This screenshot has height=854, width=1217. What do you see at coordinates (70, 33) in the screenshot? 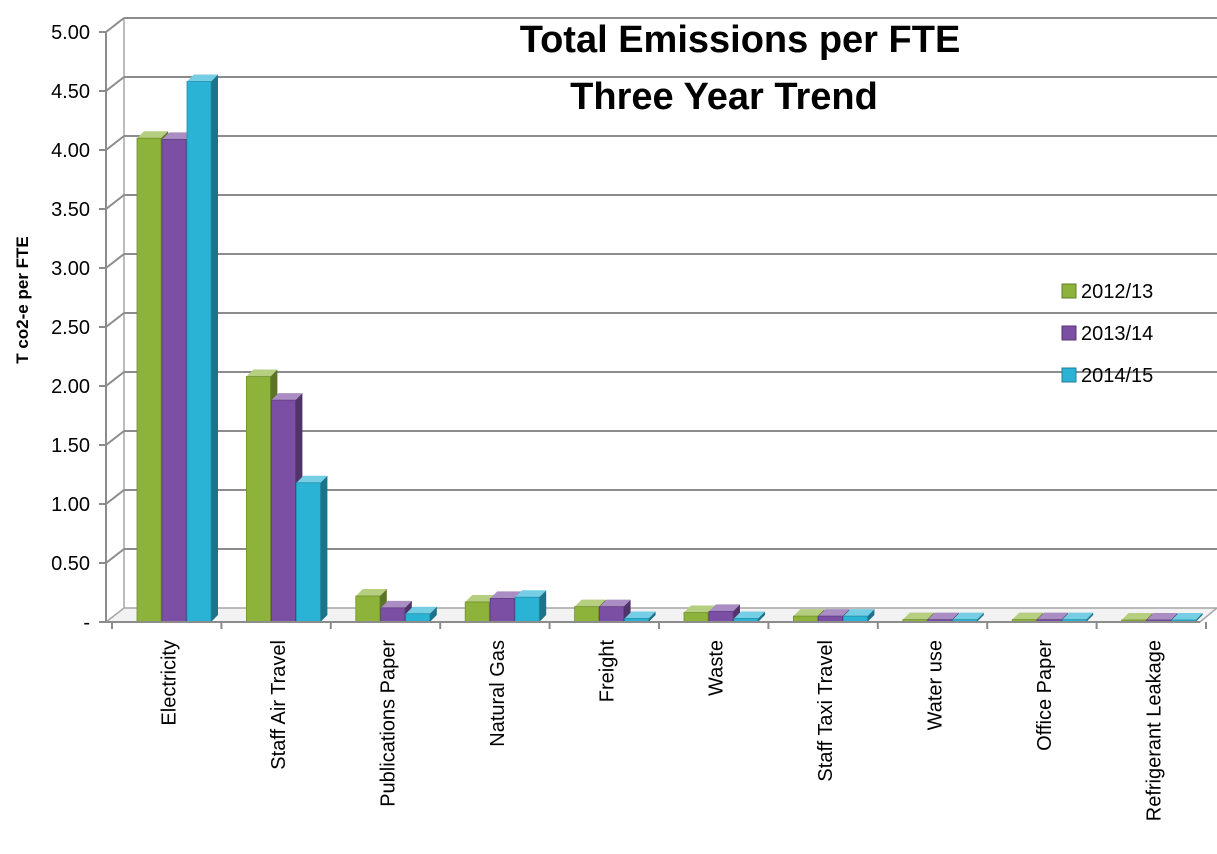
I see `y-tick-label: 5.00` at bounding box center [70, 33].